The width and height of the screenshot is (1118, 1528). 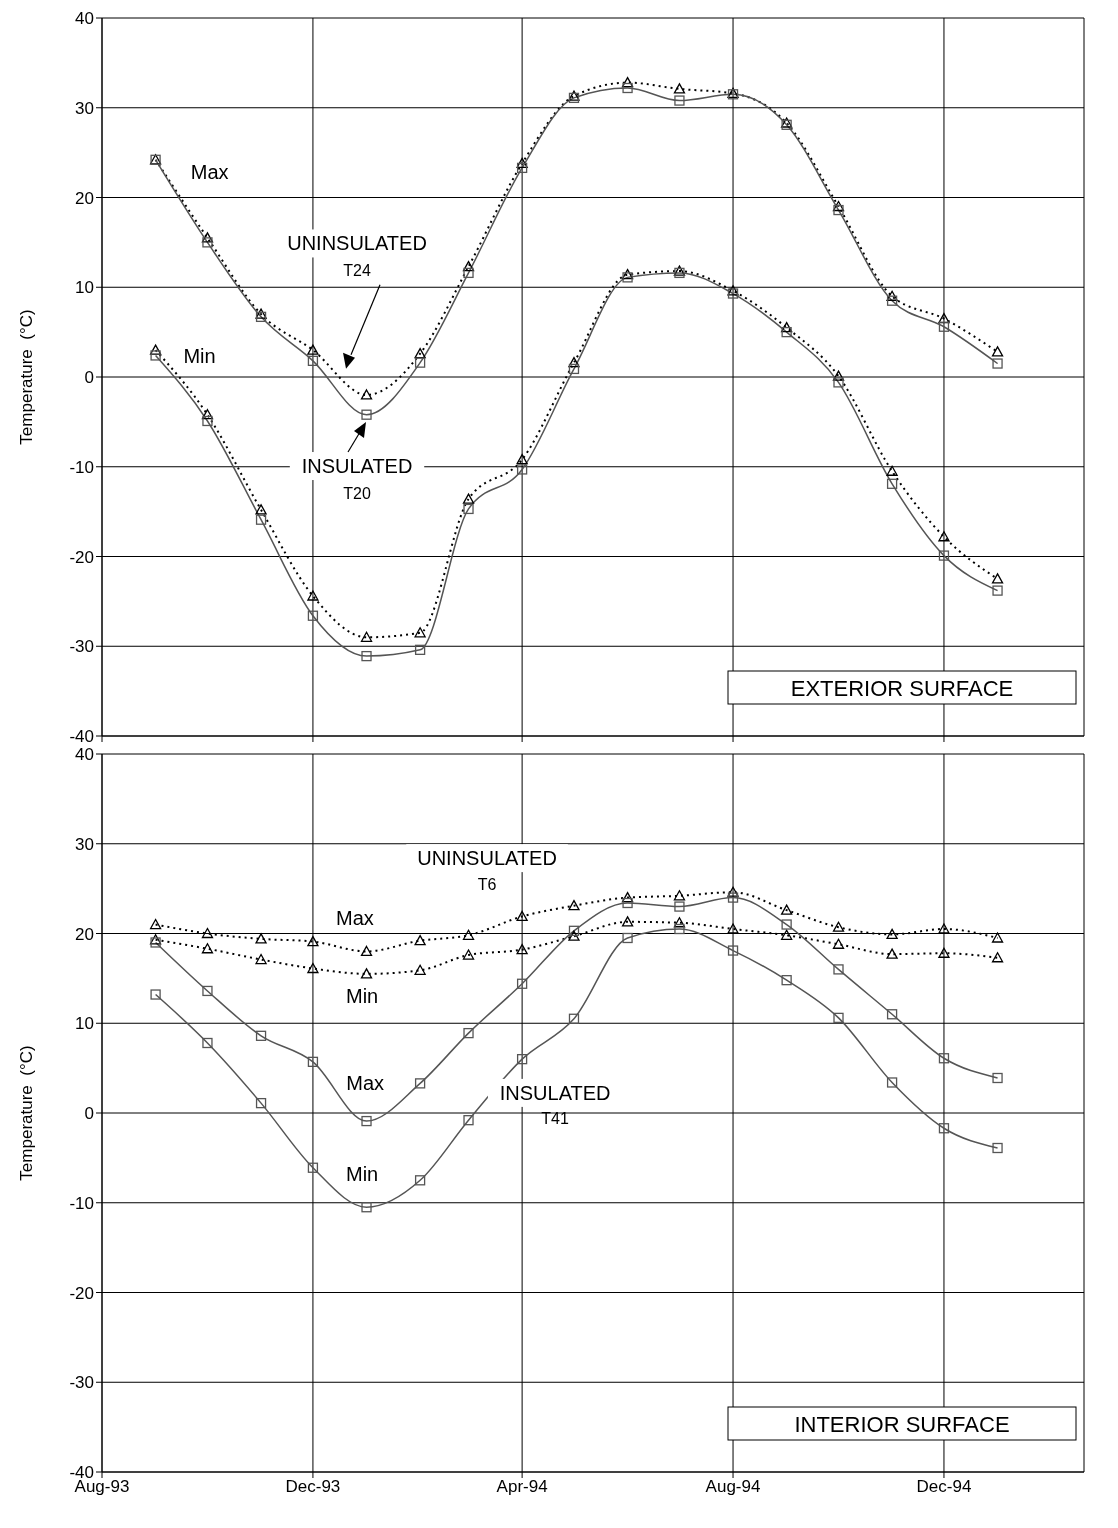 What do you see at coordinates (84, 934) in the screenshot?
I see `y-tick-label: 20` at bounding box center [84, 934].